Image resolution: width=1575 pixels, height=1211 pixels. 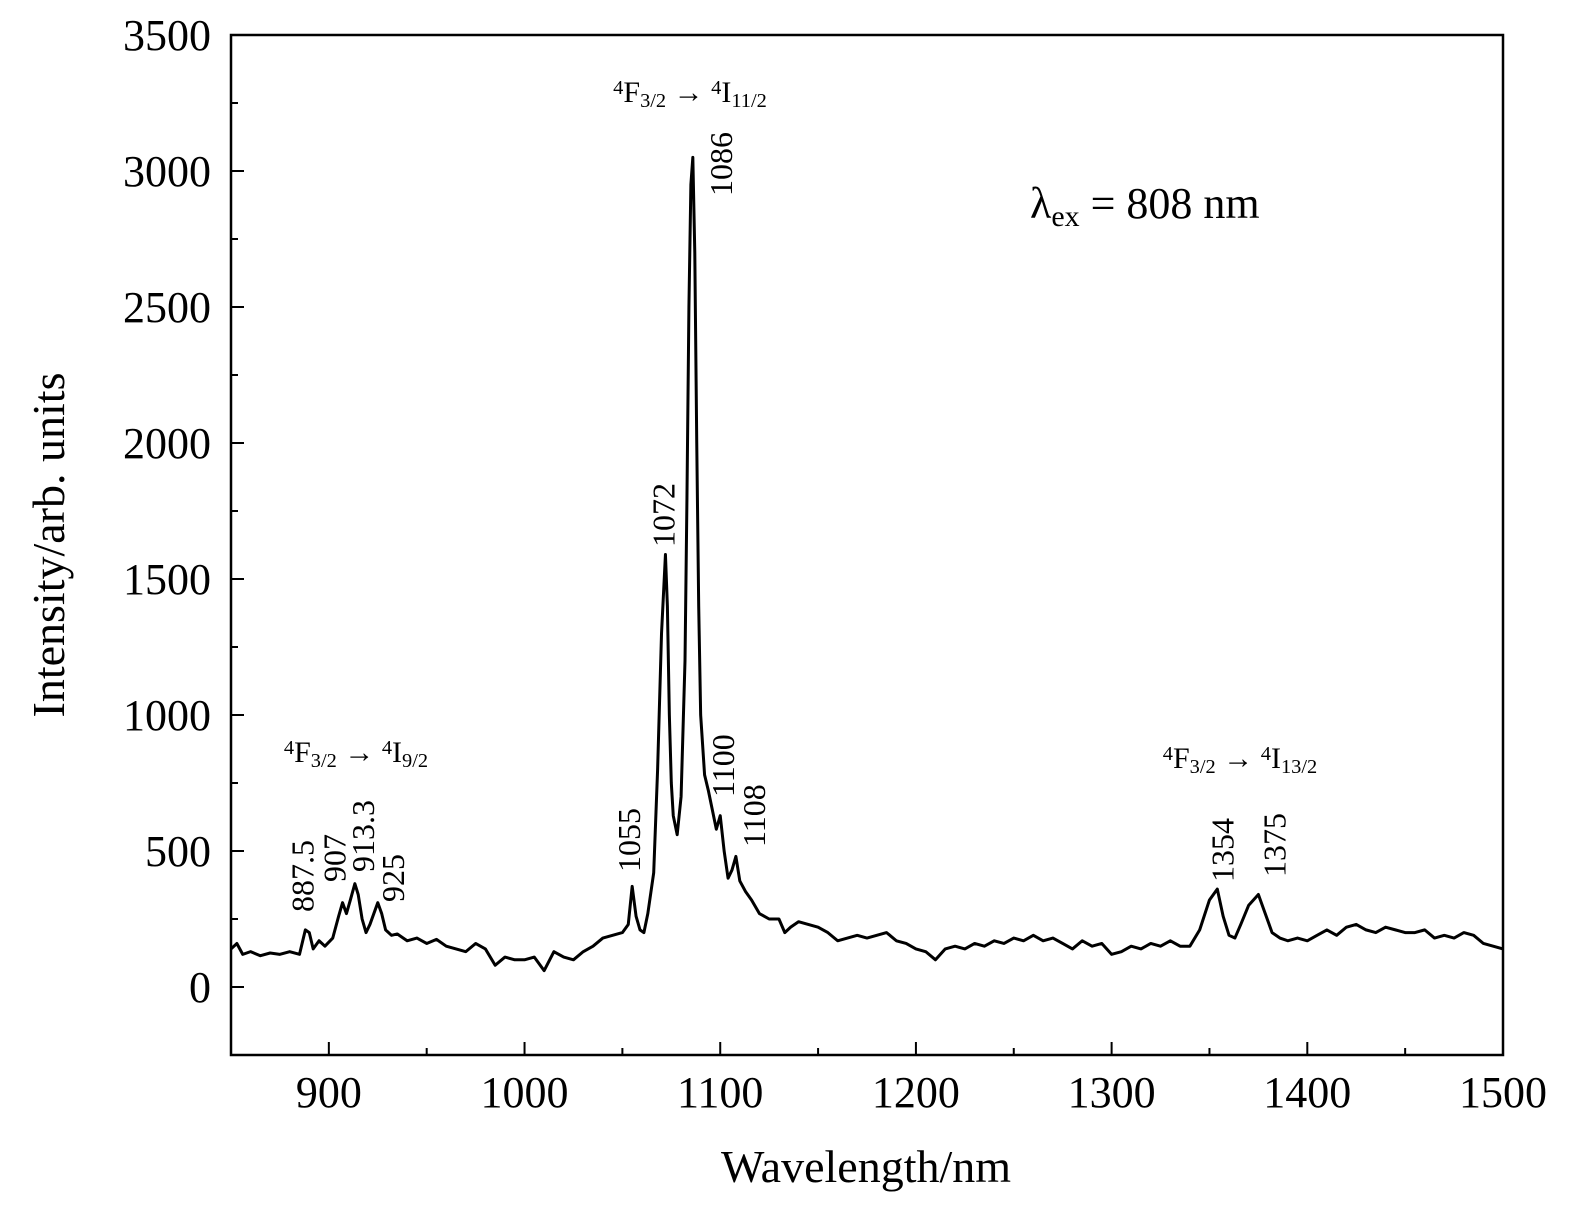 I want to click on annotation: λex = 808 nm, so click(x=1145, y=206).